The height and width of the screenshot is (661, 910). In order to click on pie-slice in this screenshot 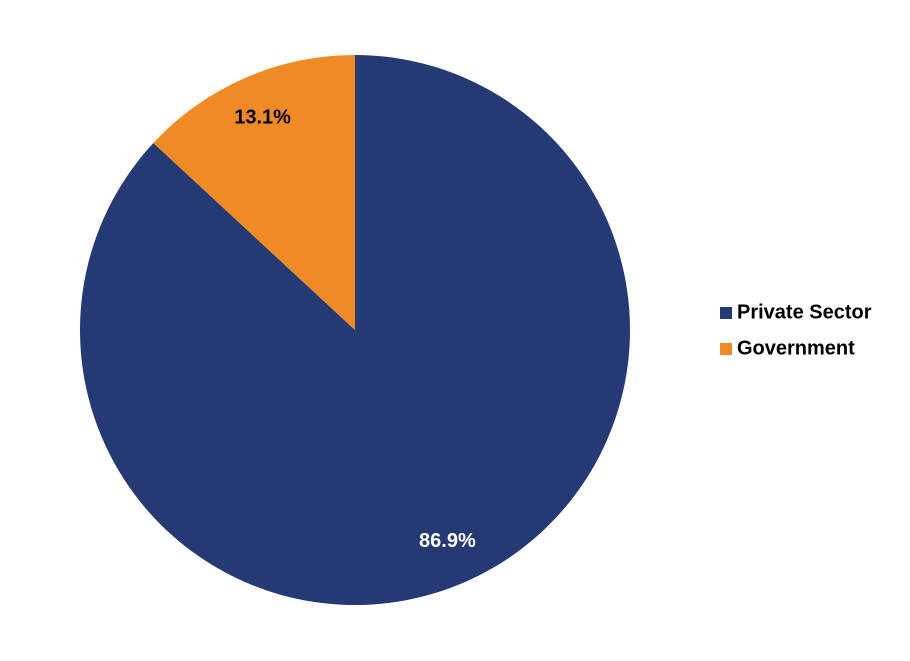, I will do `click(254, 192)`.